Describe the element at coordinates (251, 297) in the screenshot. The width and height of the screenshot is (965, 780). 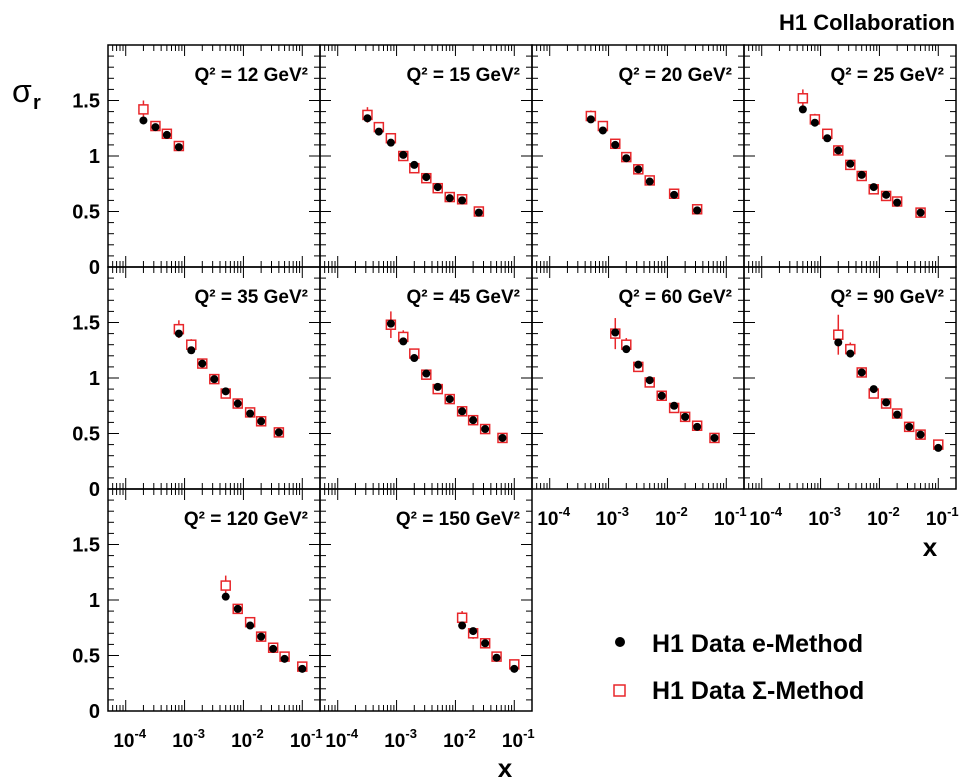
I see `panel-label: Q² = 35 GeV²` at that location.